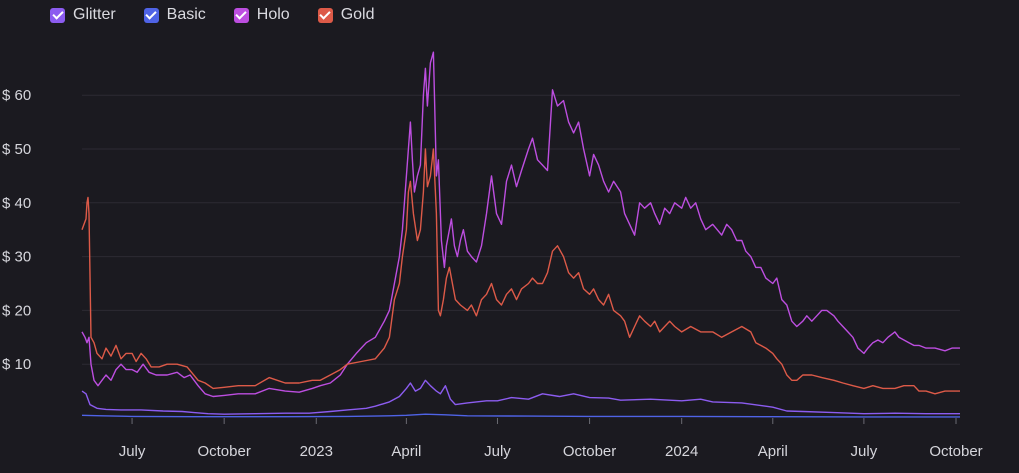 The width and height of the screenshot is (1019, 473). Describe the element at coordinates (94, 14) in the screenshot. I see `legend-label: Glitter` at that location.